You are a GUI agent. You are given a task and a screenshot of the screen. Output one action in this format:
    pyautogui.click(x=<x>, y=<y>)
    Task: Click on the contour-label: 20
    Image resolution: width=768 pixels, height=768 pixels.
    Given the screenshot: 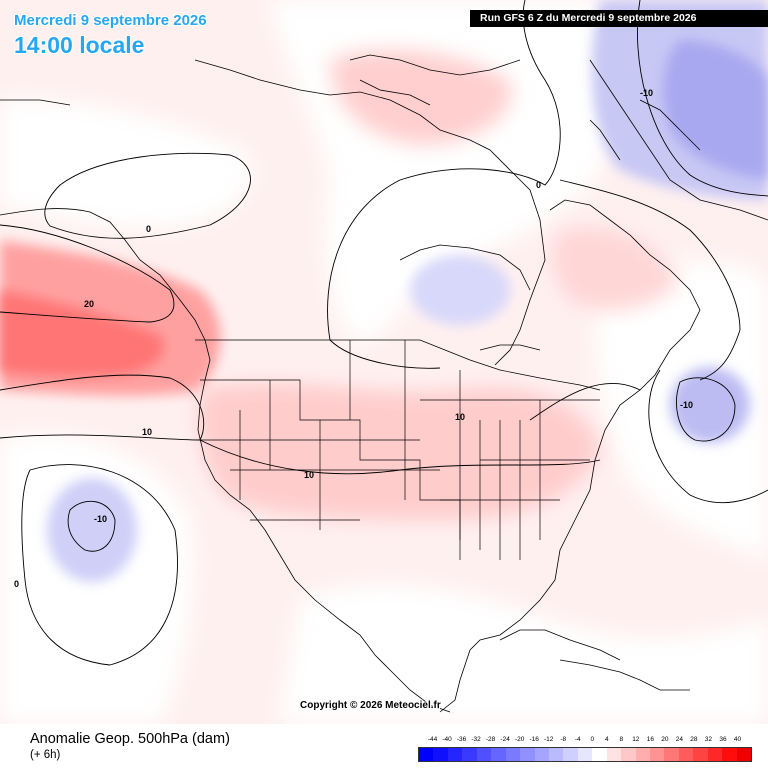 What is the action you would take?
    pyautogui.click(x=89, y=304)
    